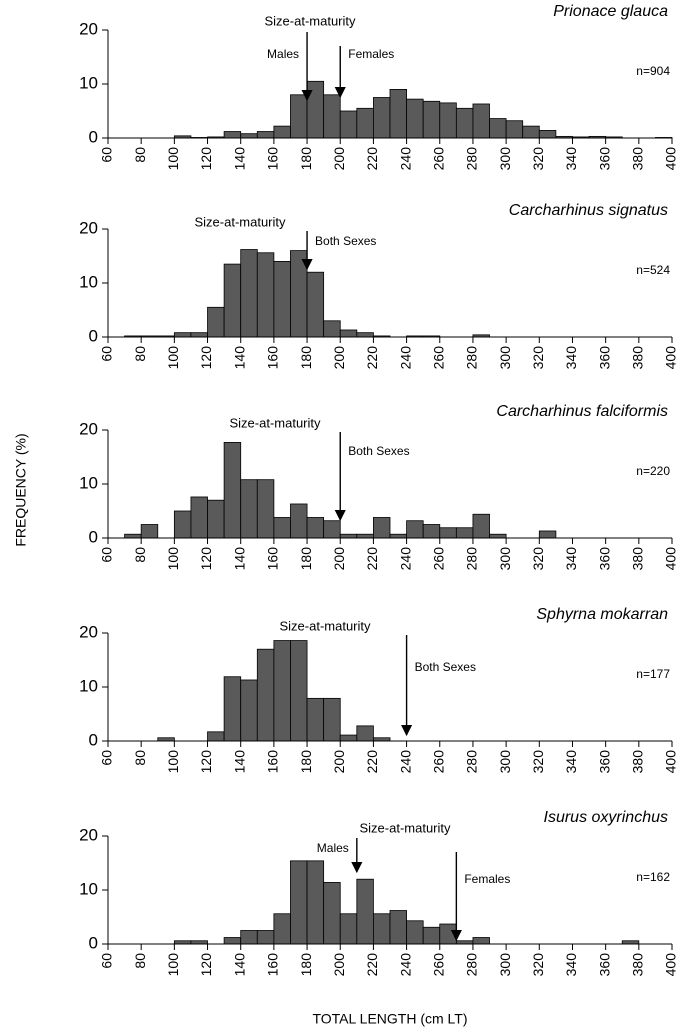  What do you see at coordinates (602, 614) in the screenshot?
I see `panel-title: Sphyrna mokarran` at bounding box center [602, 614].